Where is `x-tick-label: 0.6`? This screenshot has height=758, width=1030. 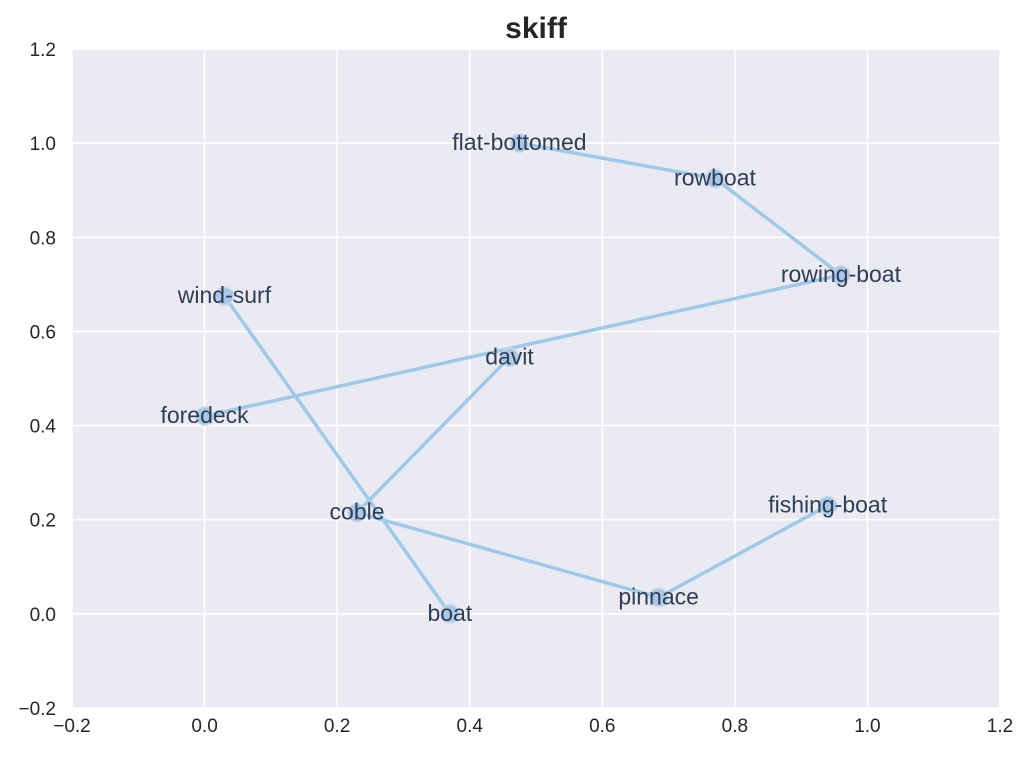
x-tick-label: 0.6 is located at coordinates (602, 726).